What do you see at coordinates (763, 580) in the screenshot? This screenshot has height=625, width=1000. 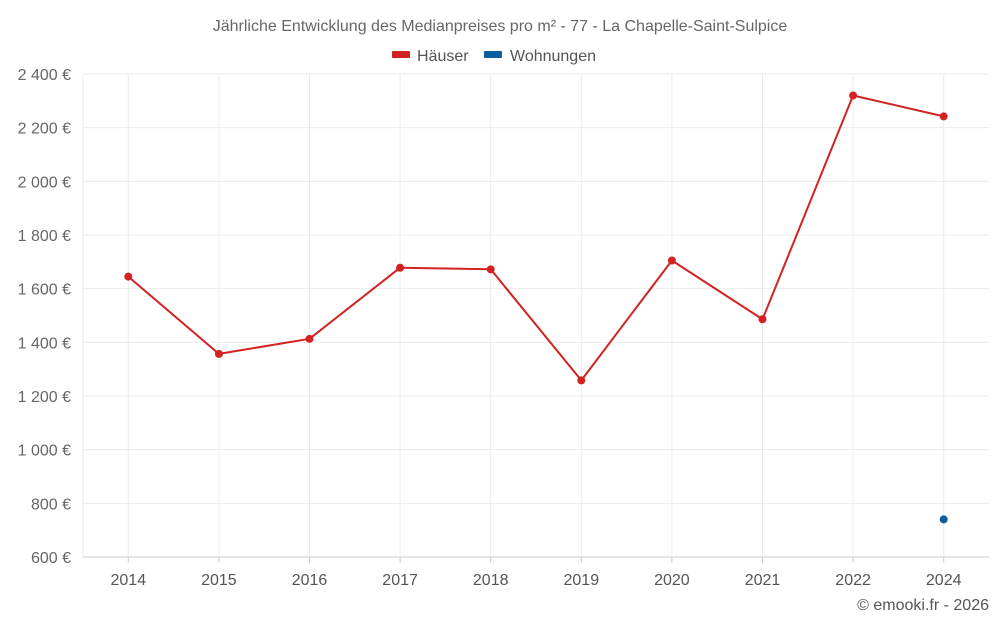 I see `x-tick-label: 2021` at bounding box center [763, 580].